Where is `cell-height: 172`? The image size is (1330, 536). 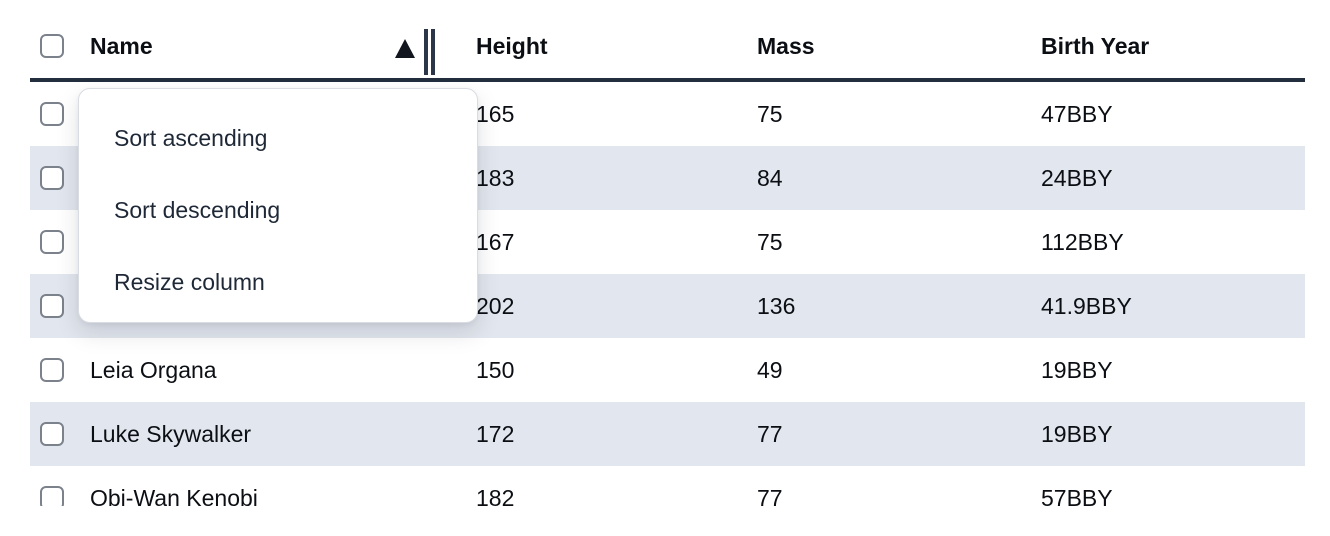
cell-height: 172 is located at coordinates (495, 433).